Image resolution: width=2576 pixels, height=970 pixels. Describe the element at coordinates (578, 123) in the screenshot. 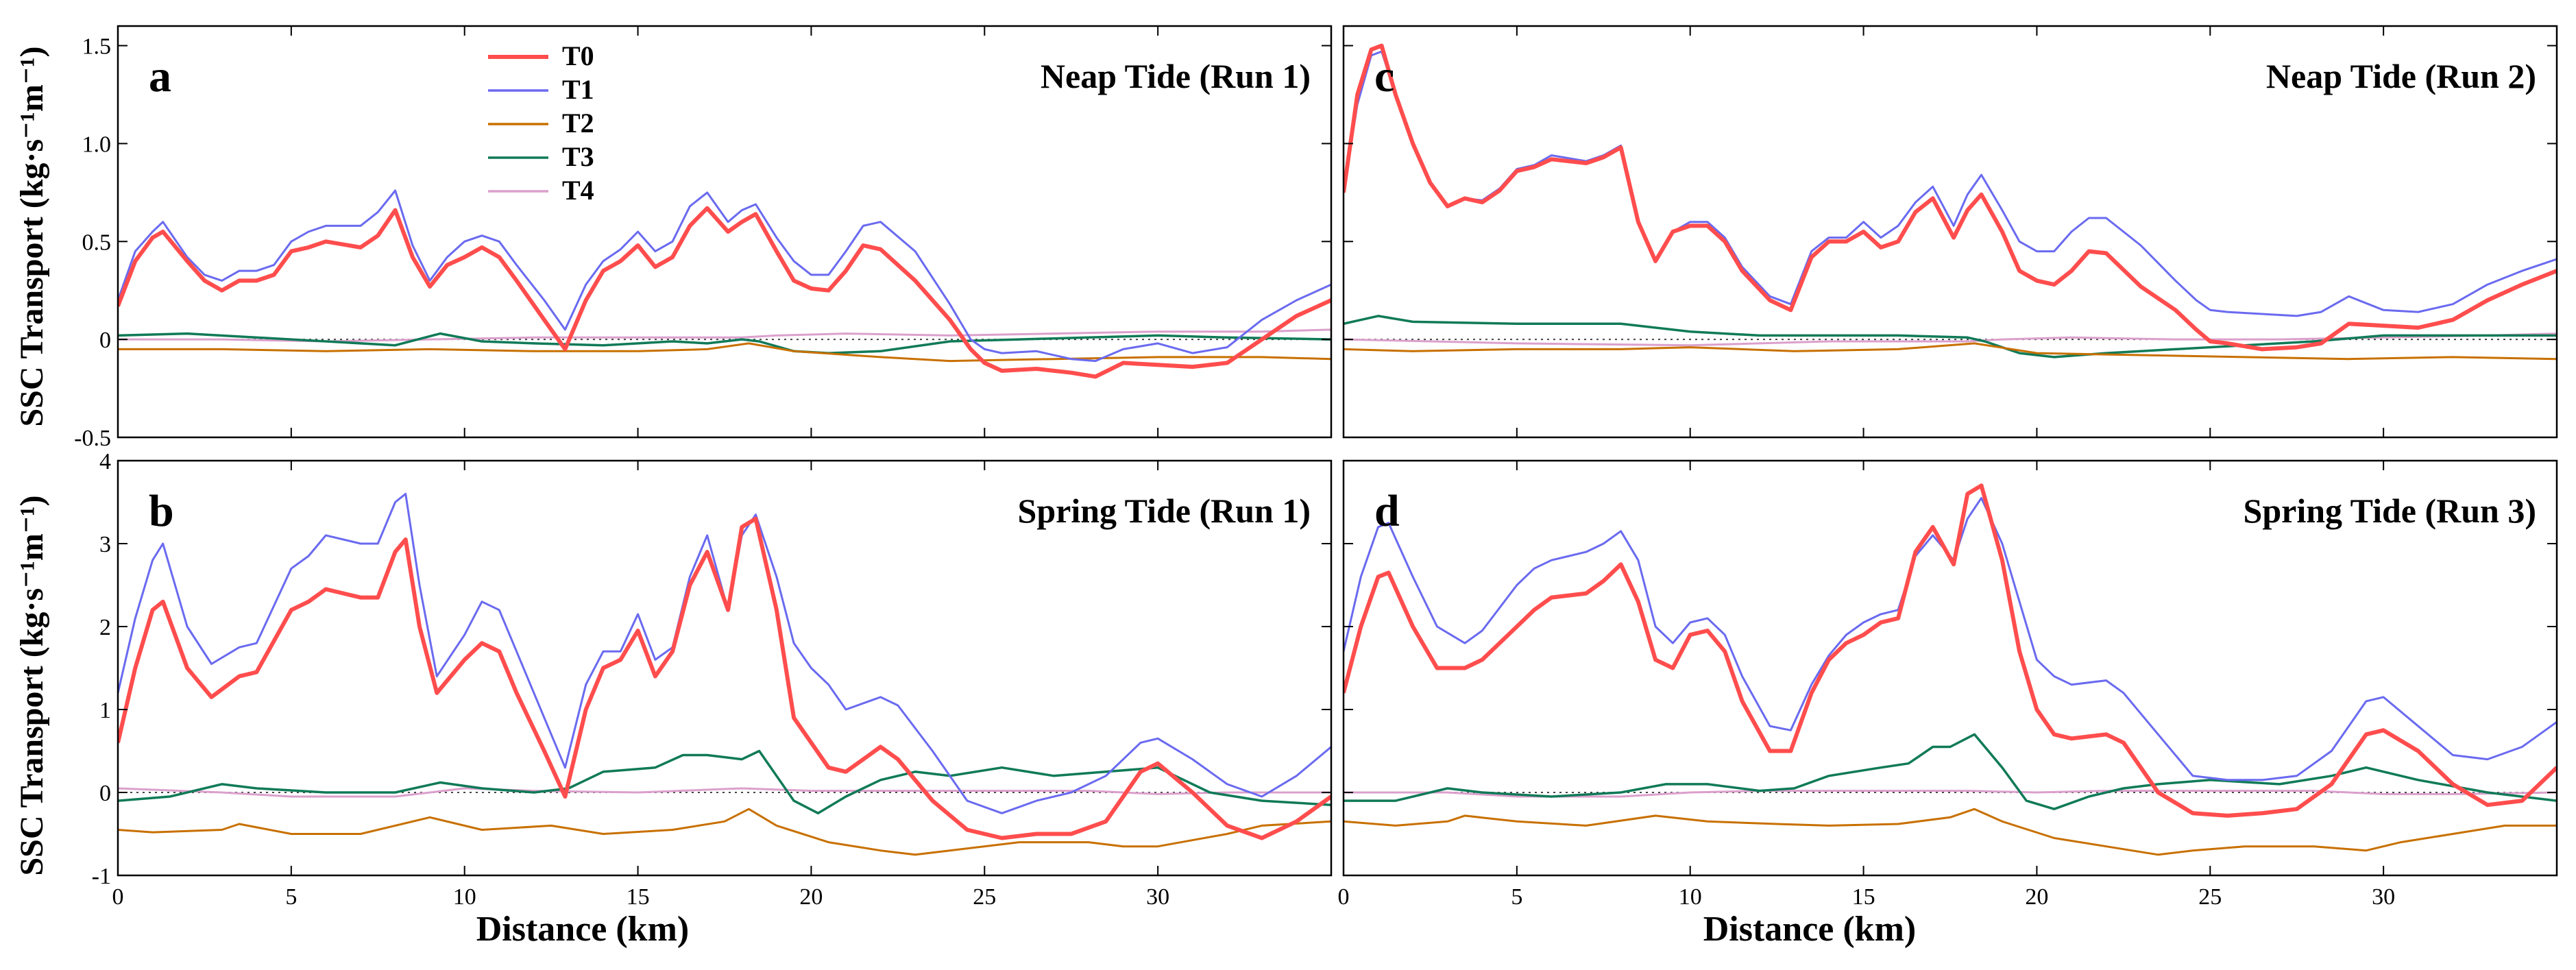

I see `legend-label: T2` at that location.